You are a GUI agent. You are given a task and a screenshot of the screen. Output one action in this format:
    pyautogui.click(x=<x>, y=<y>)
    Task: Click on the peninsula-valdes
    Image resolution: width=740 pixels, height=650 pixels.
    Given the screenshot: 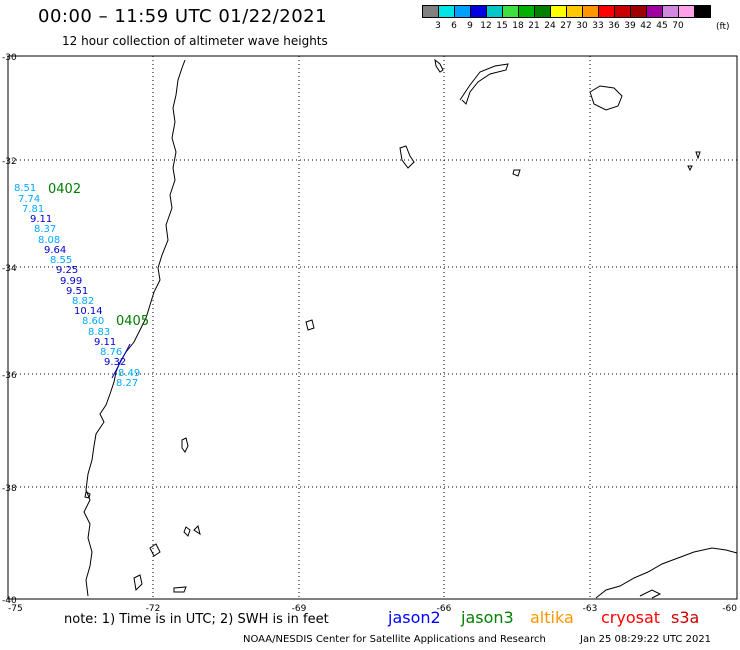 What is the action you would take?
    pyautogui.click(x=650, y=594)
    